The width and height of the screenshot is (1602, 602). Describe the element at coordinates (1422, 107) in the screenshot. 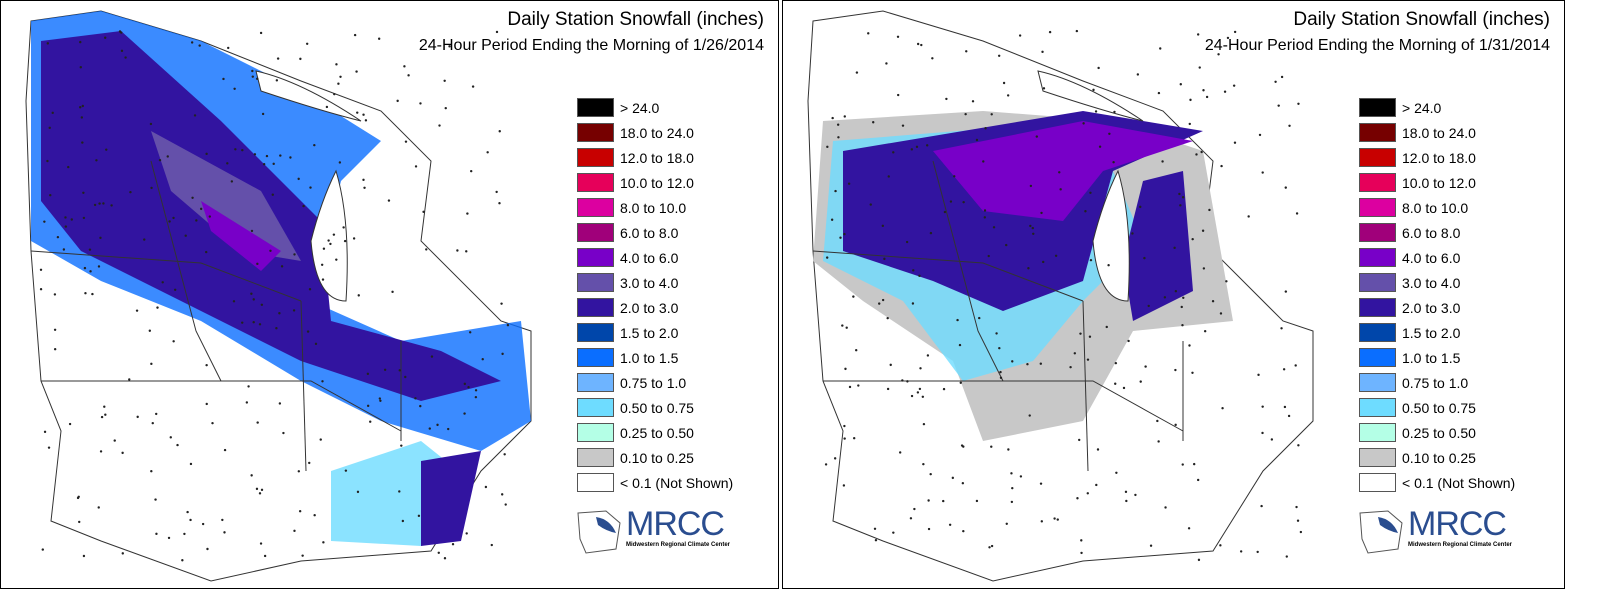

I see `legend-label: > 24.0` at that location.